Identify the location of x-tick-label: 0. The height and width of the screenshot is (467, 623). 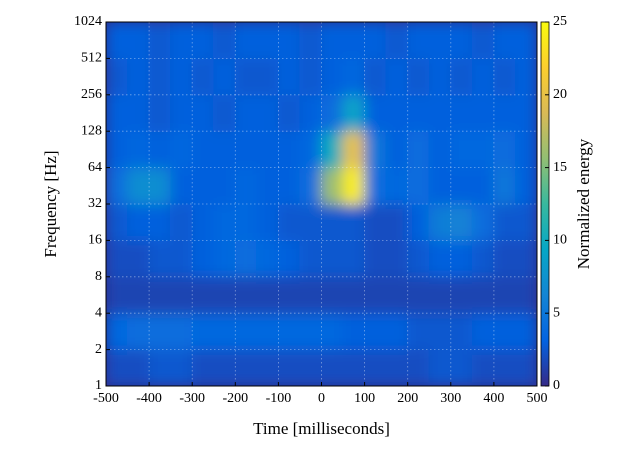
(321, 398).